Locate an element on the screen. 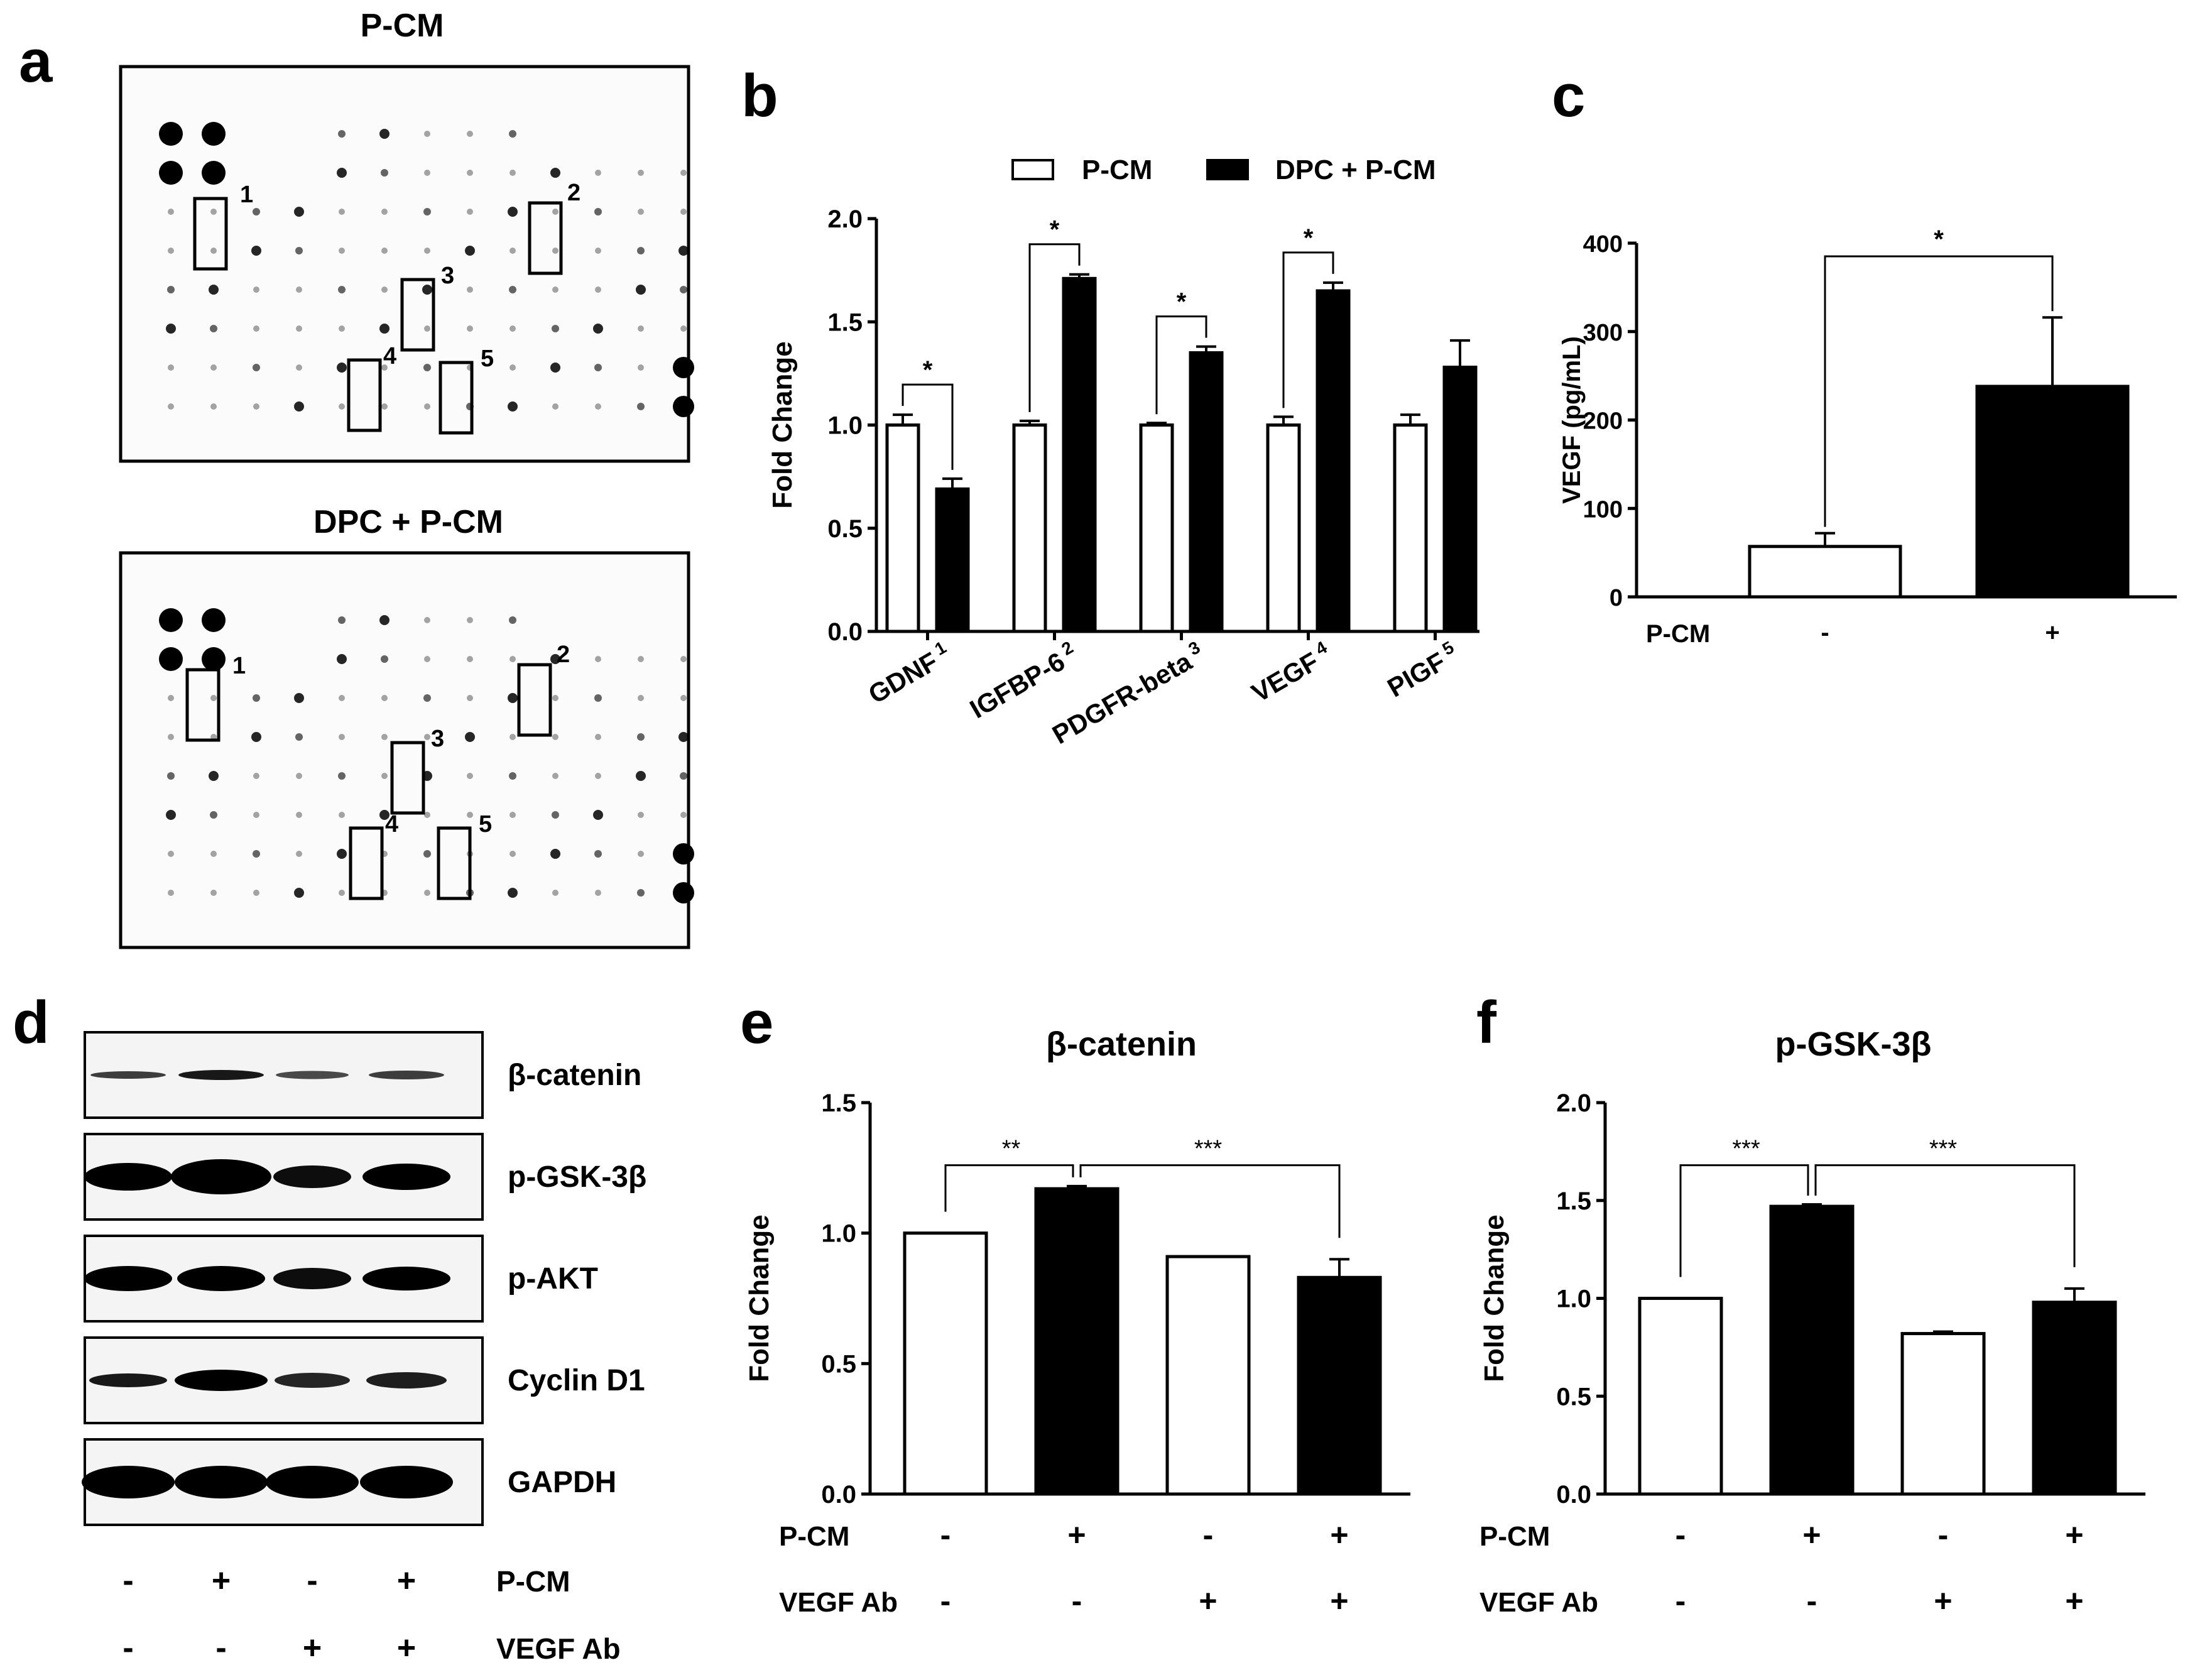 The width and height of the screenshot is (2212, 1675). e-y-tick-label: 0.0 is located at coordinates (839, 1495).